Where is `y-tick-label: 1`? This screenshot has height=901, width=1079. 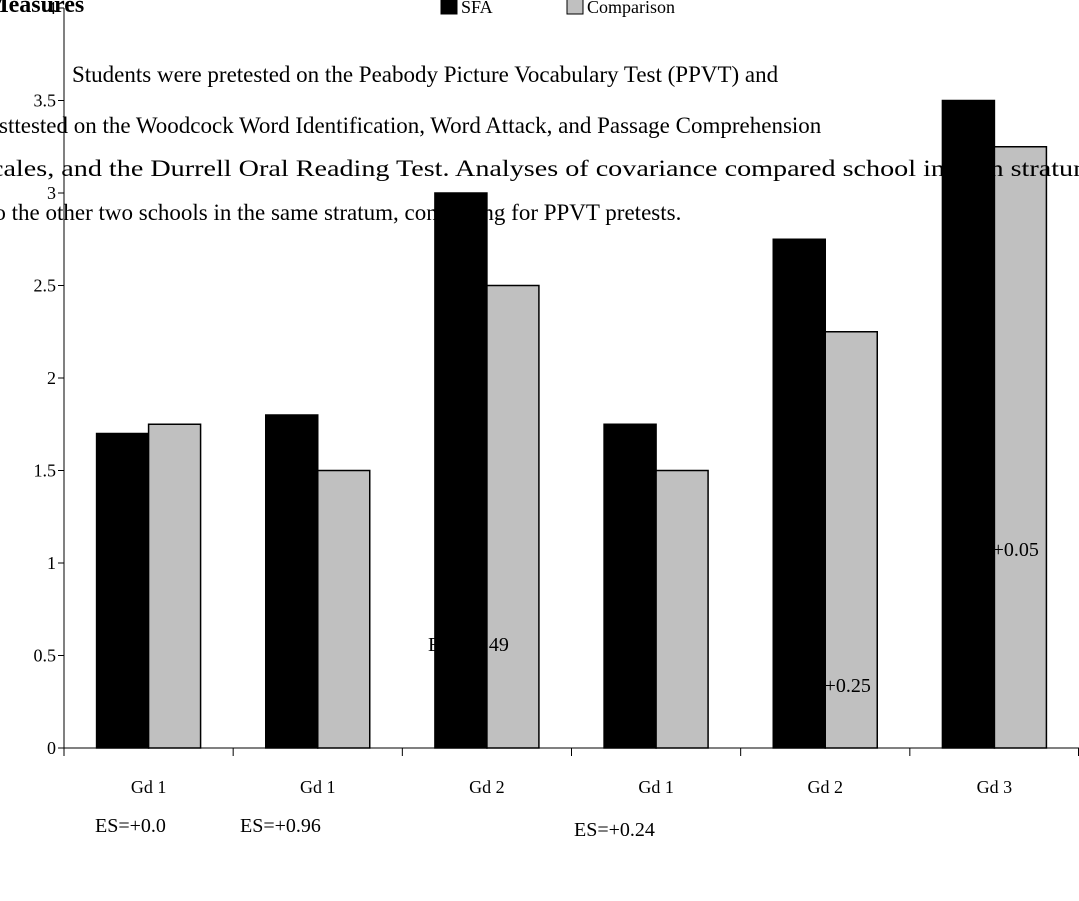 y-tick-label: 1 is located at coordinates (51, 563).